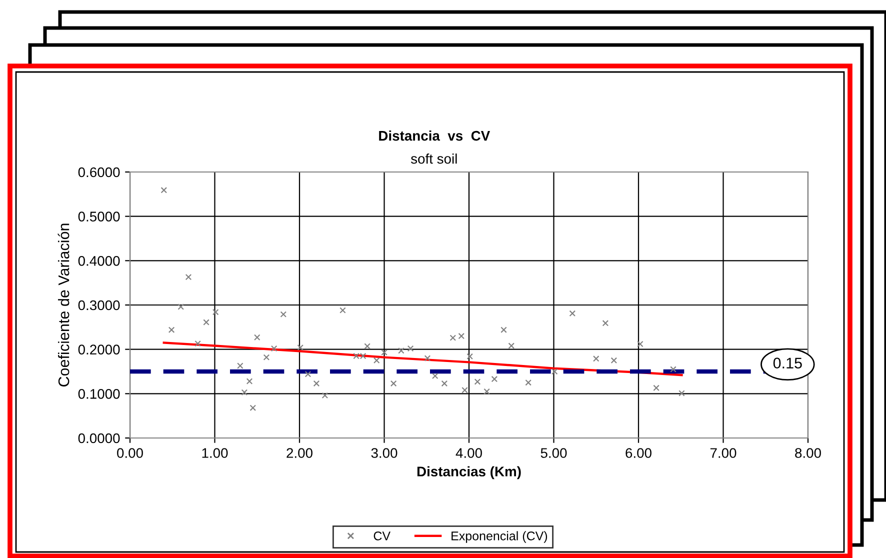 Image resolution: width=886 pixels, height=558 pixels. I want to click on x-tick-label: 0.00, so click(130, 453).